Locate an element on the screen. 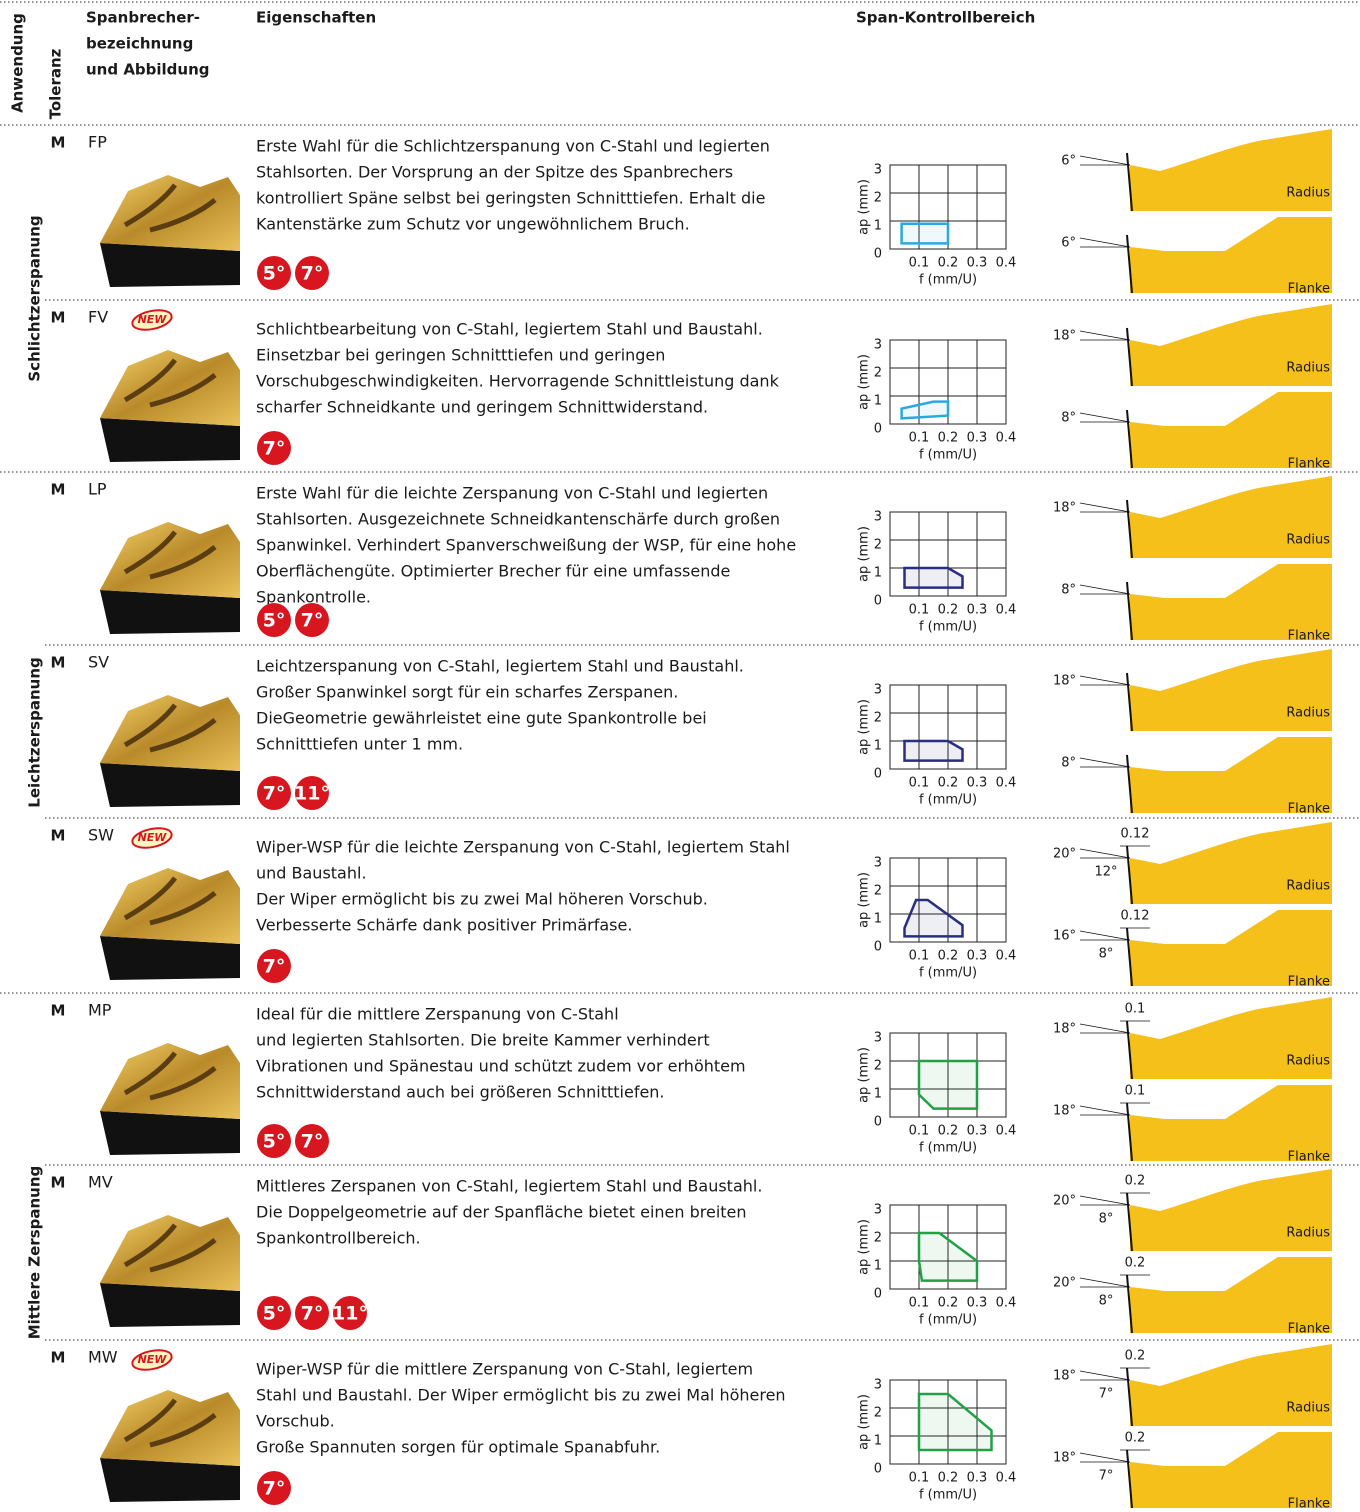 This screenshot has height=1512, width=1360. group-label: Mittlere Zerspanung is located at coordinates (35, 1253).